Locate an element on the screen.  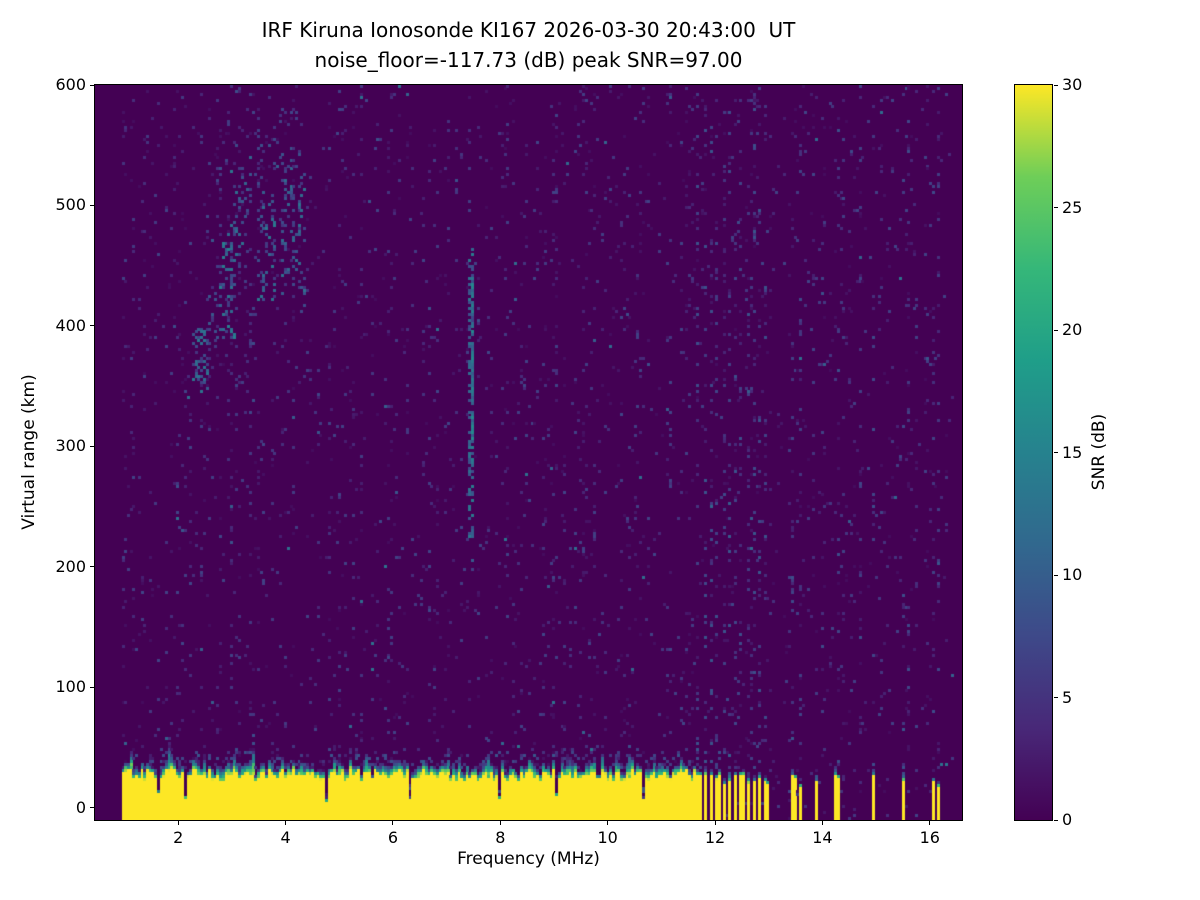
x-tick-label: 10 is located at coordinates (607, 837).